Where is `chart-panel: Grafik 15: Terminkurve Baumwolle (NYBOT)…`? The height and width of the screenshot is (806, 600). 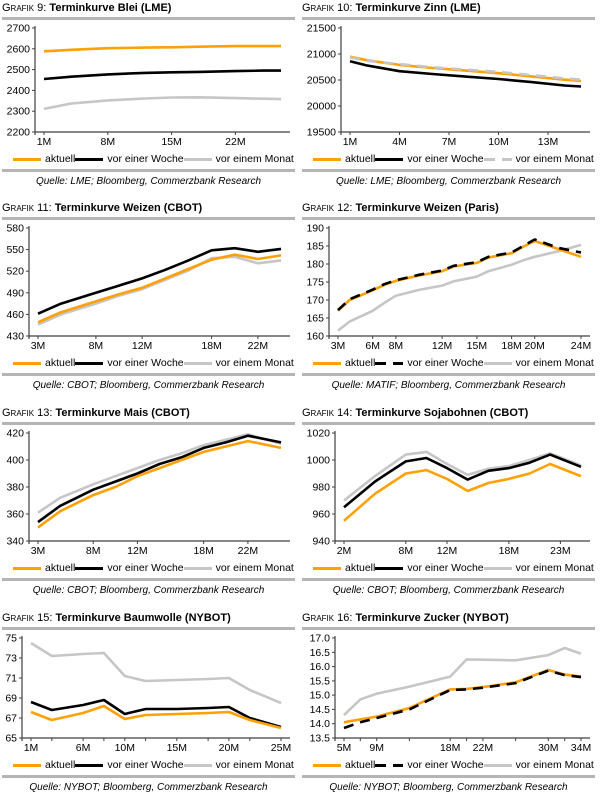
chart-panel: Grafik 15: Terminkurve Baumwolle (NYBOT)… is located at coordinates (150, 708).